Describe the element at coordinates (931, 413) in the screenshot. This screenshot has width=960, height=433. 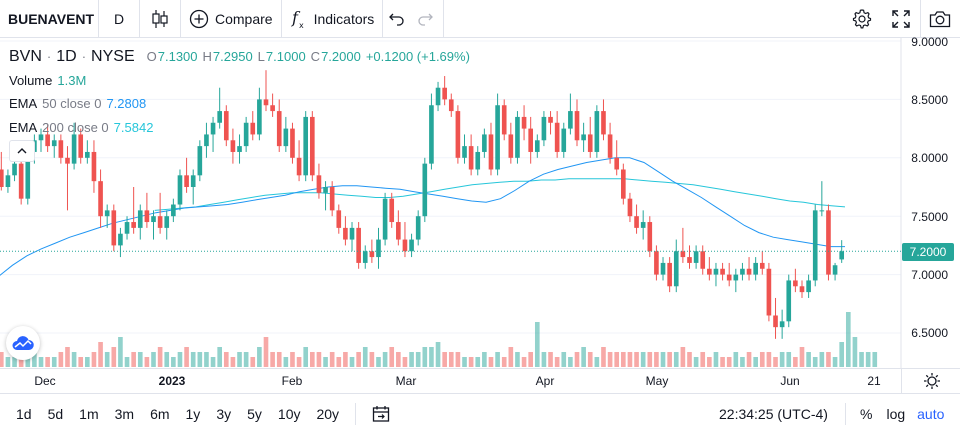
I see `auto-scale-button: auto` at that location.